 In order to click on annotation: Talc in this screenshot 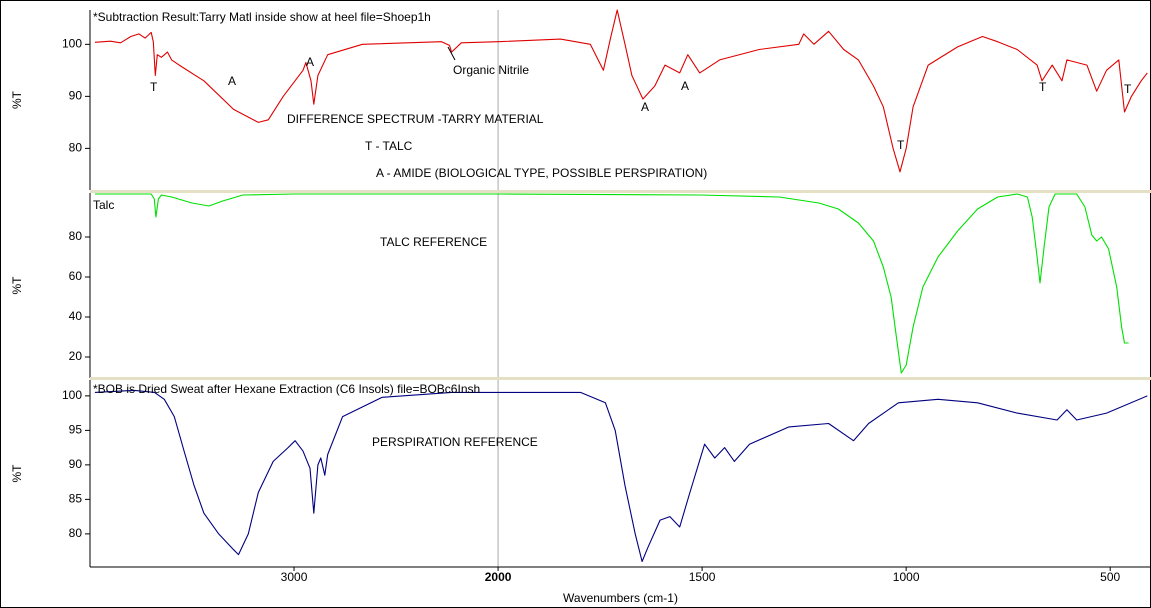, I will do `click(103, 205)`.